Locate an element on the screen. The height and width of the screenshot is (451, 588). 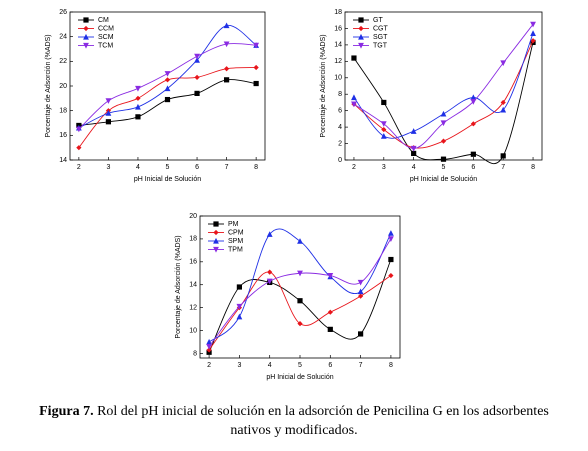
y-tick-label: 26 is located at coordinates (63, 12).